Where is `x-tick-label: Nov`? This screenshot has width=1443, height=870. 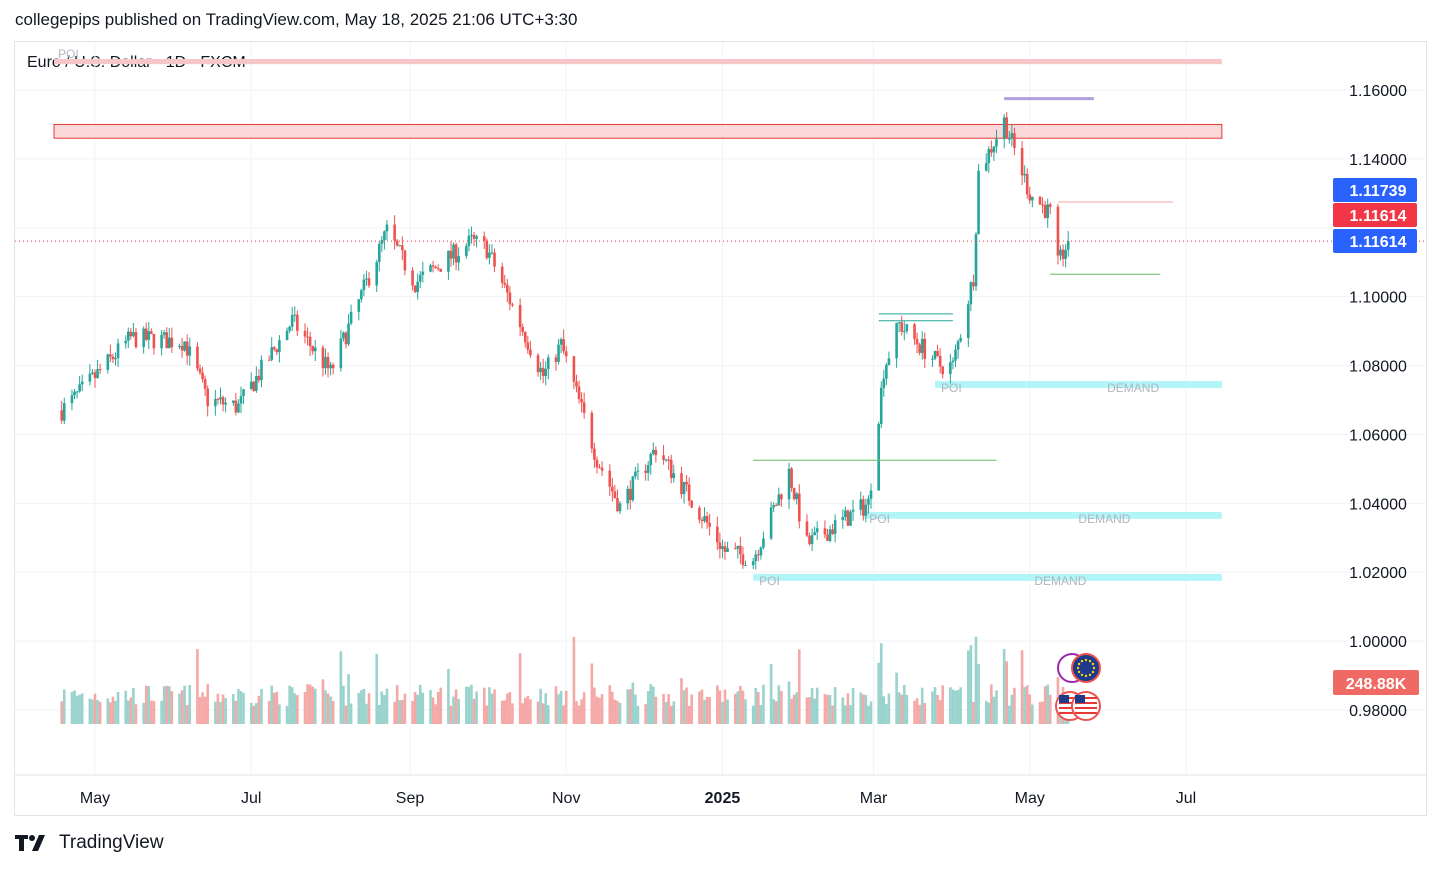 x-tick-label: Nov is located at coordinates (566, 798).